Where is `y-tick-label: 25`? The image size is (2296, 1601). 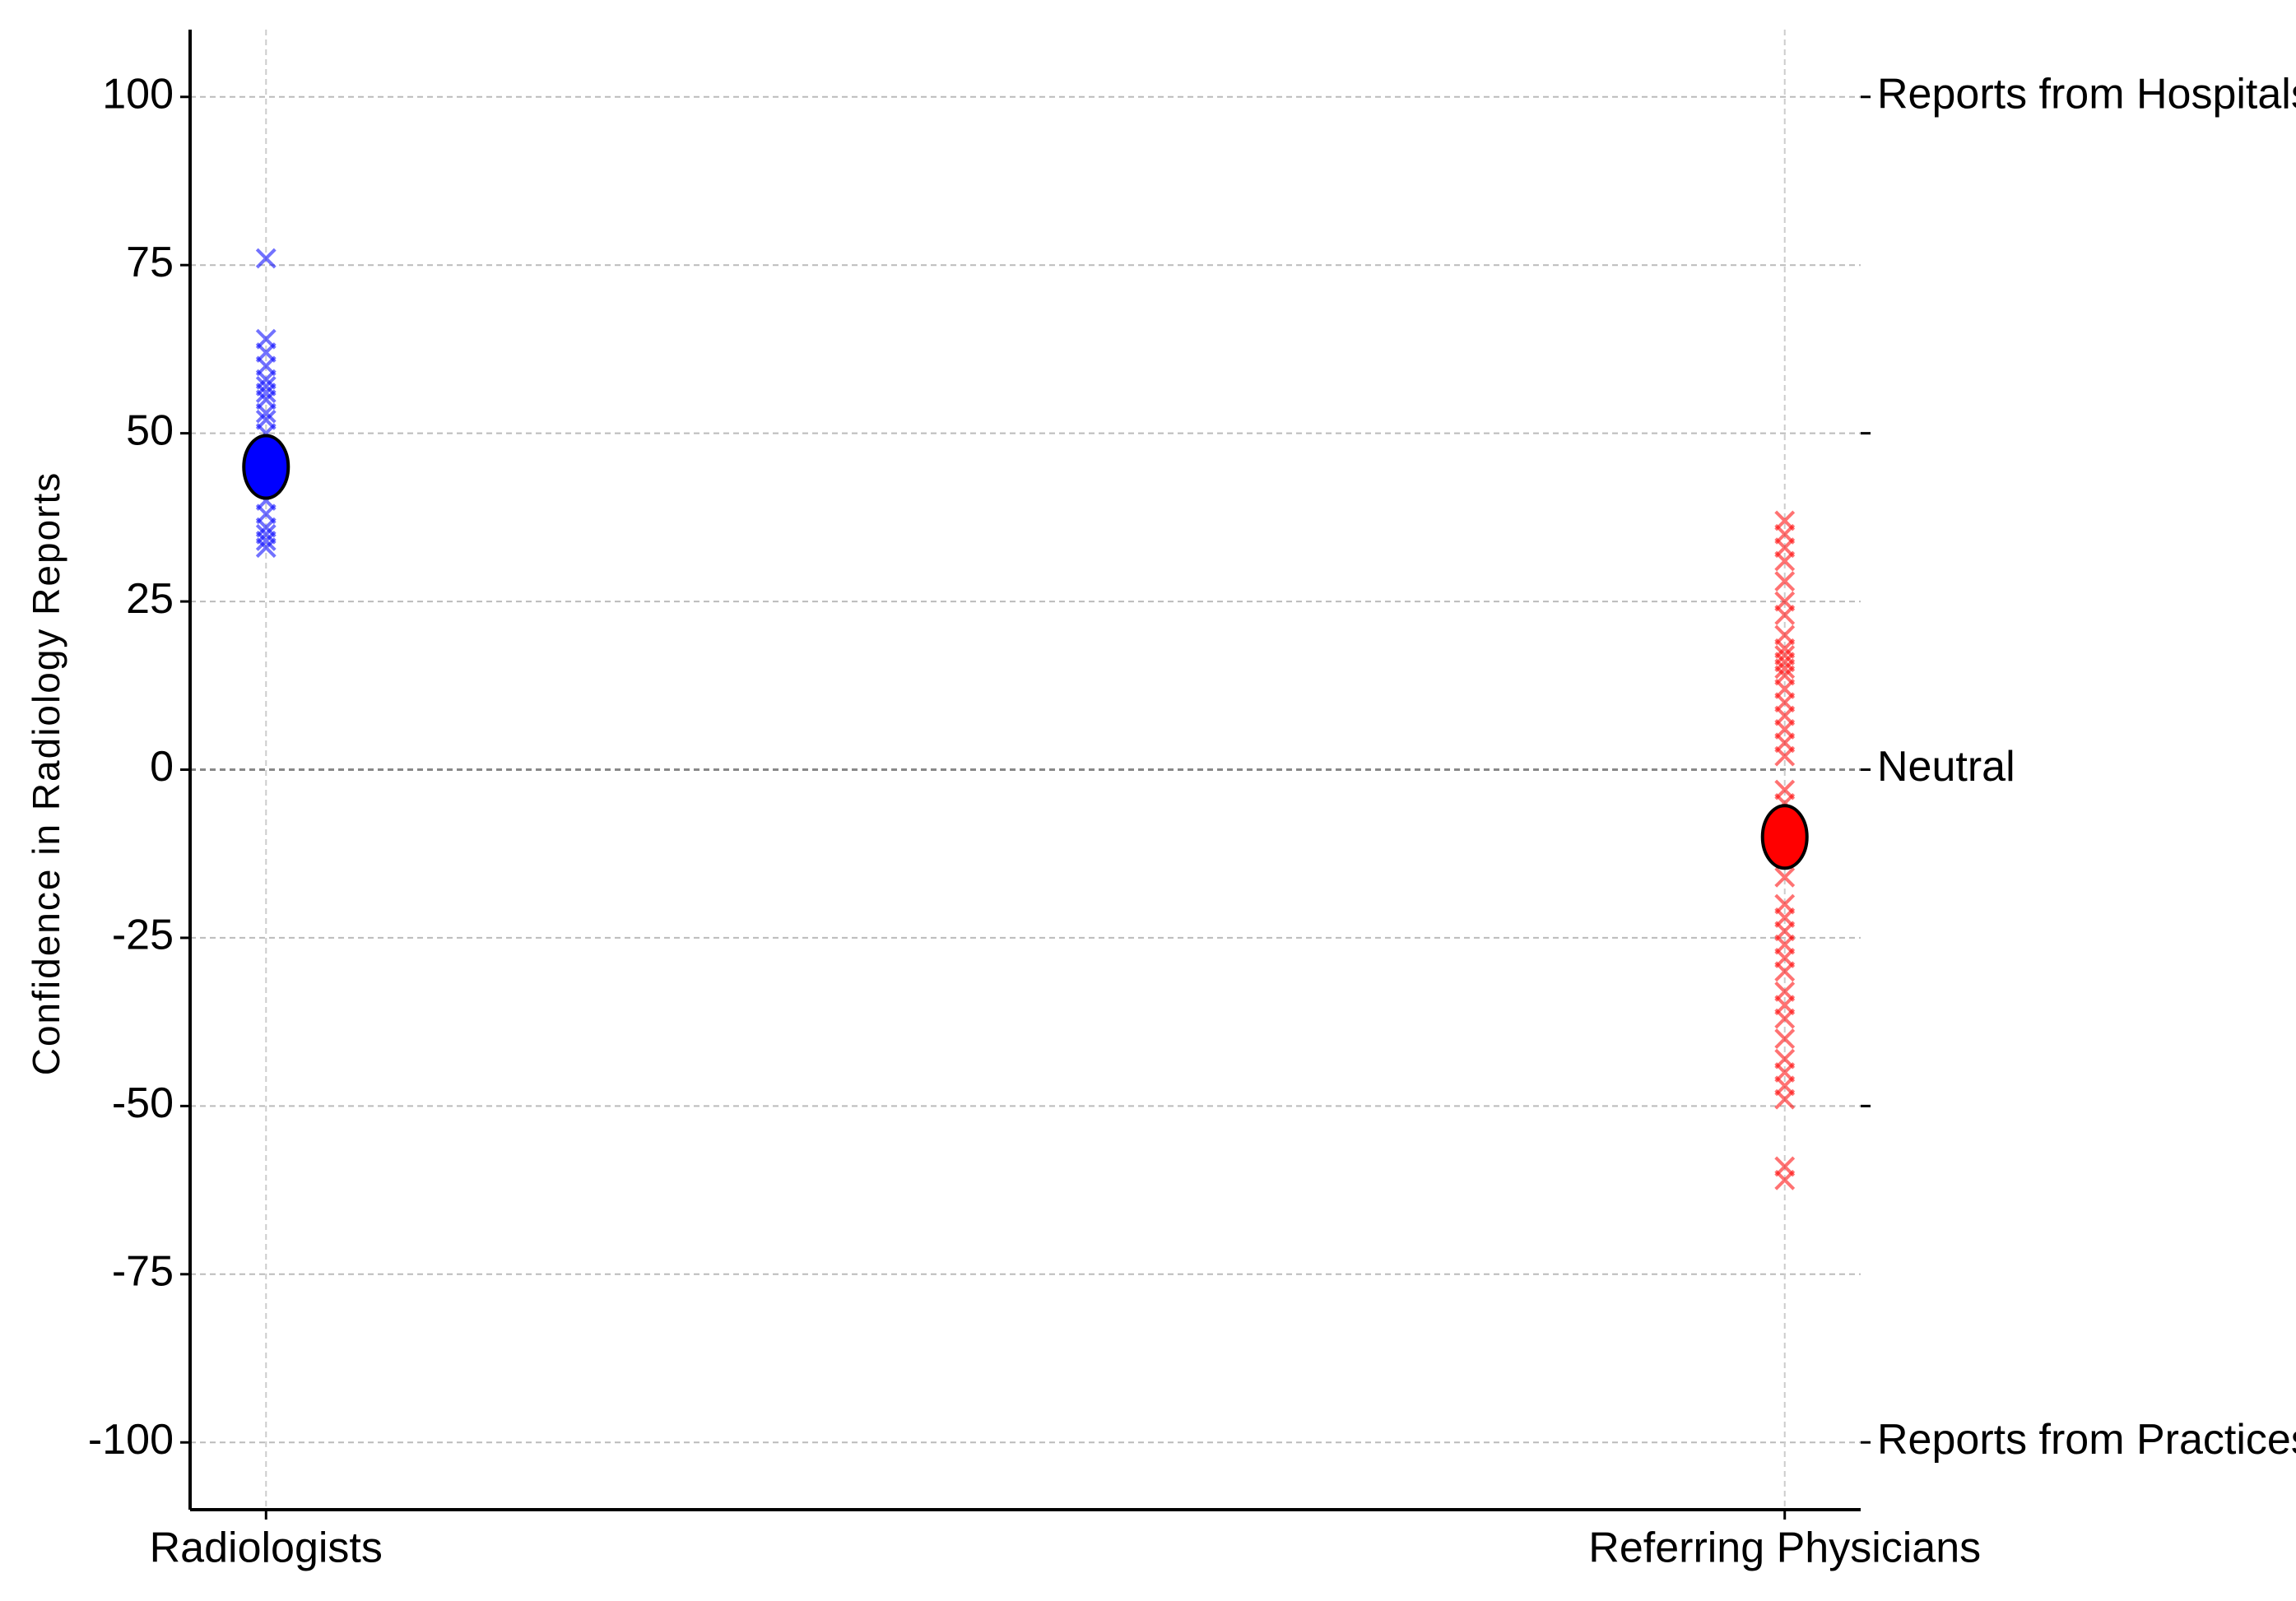 y-tick-label: 25 is located at coordinates (150, 599).